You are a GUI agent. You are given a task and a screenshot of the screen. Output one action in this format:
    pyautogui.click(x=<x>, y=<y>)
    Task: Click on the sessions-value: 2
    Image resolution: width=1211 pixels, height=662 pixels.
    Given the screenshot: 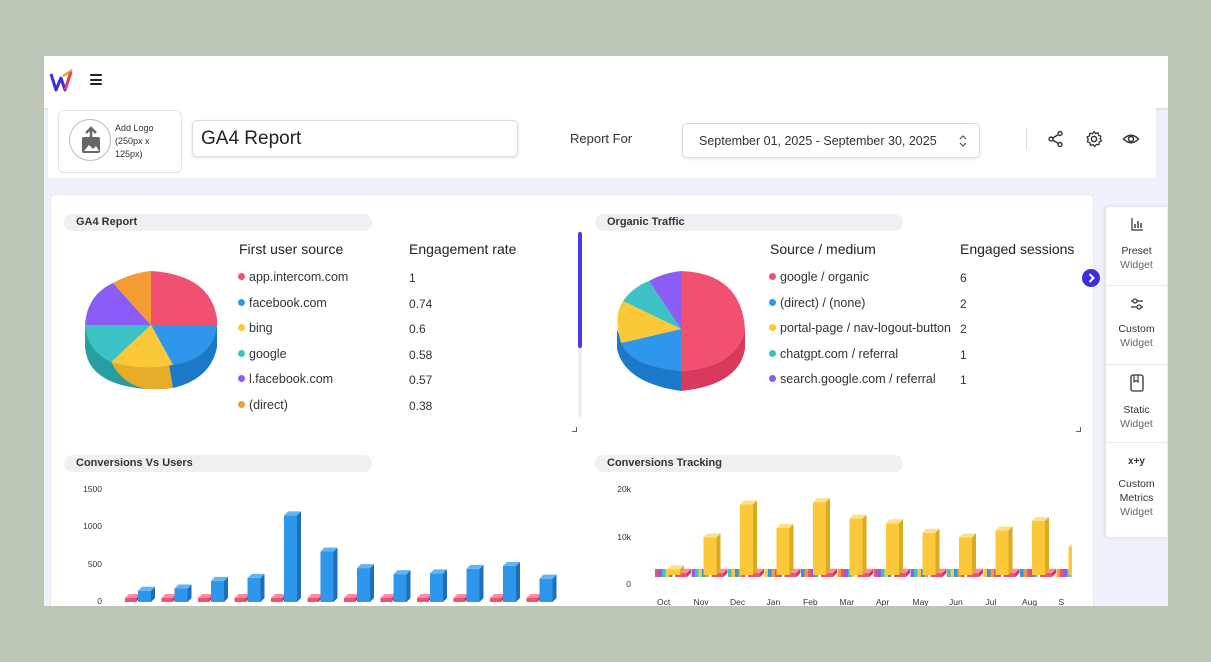 What is the action you would take?
    pyautogui.click(x=963, y=304)
    